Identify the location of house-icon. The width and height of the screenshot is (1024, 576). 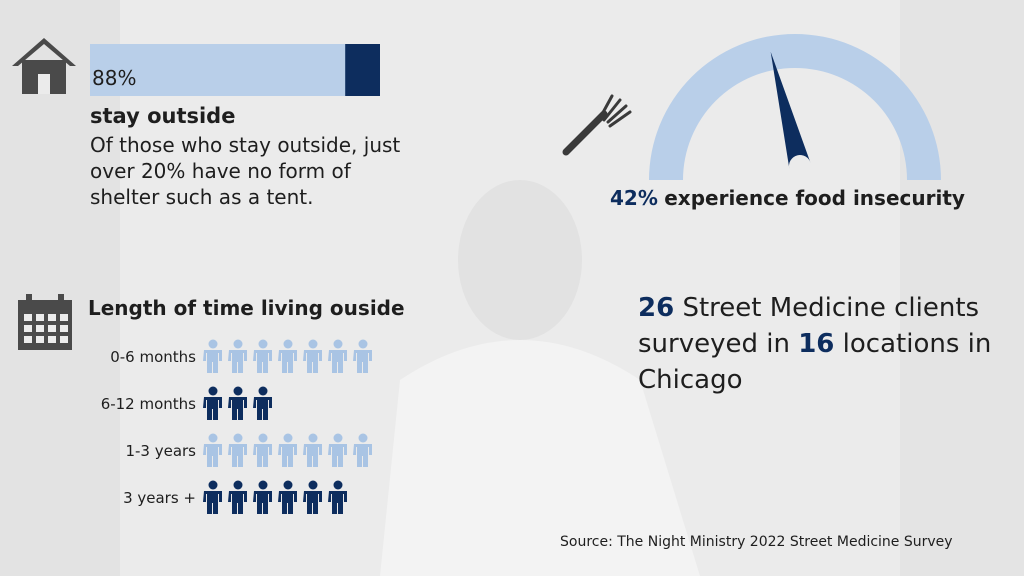
(44, 66).